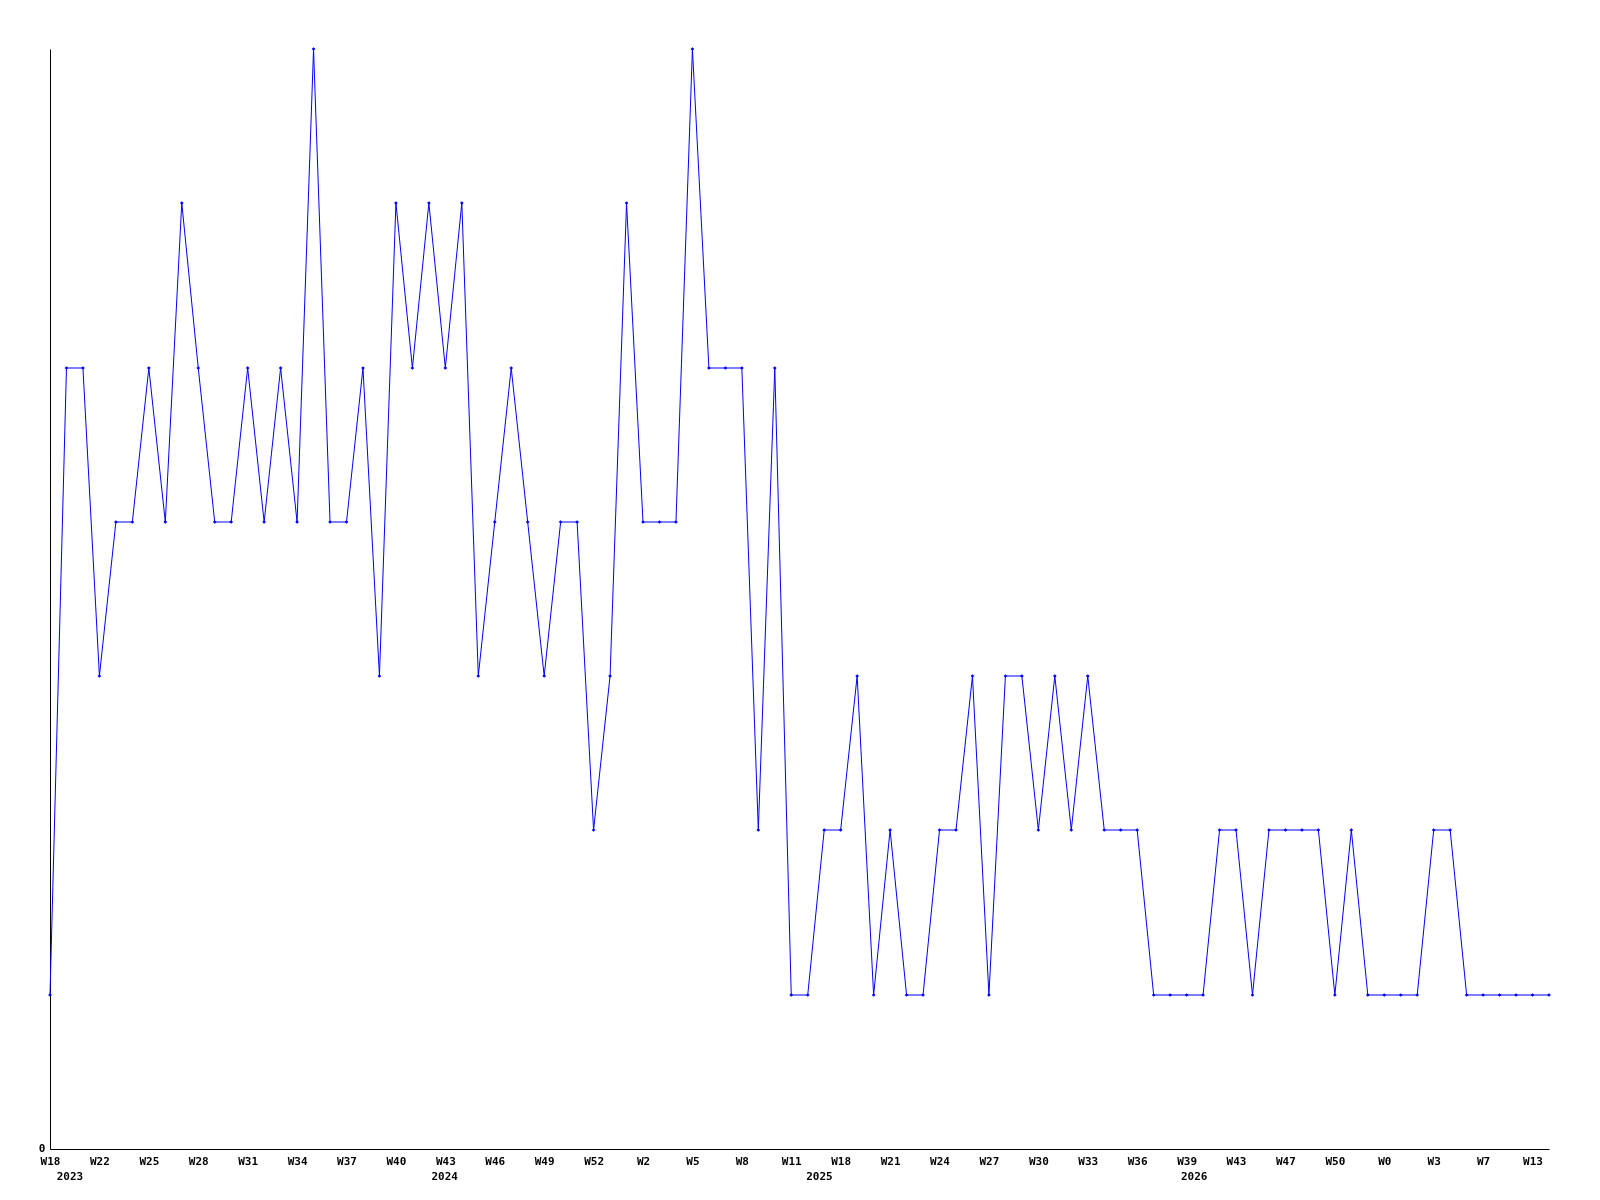 The height and width of the screenshot is (1200, 1600). What do you see at coordinates (1137, 1161) in the screenshot?
I see `x-tick-label: W36` at bounding box center [1137, 1161].